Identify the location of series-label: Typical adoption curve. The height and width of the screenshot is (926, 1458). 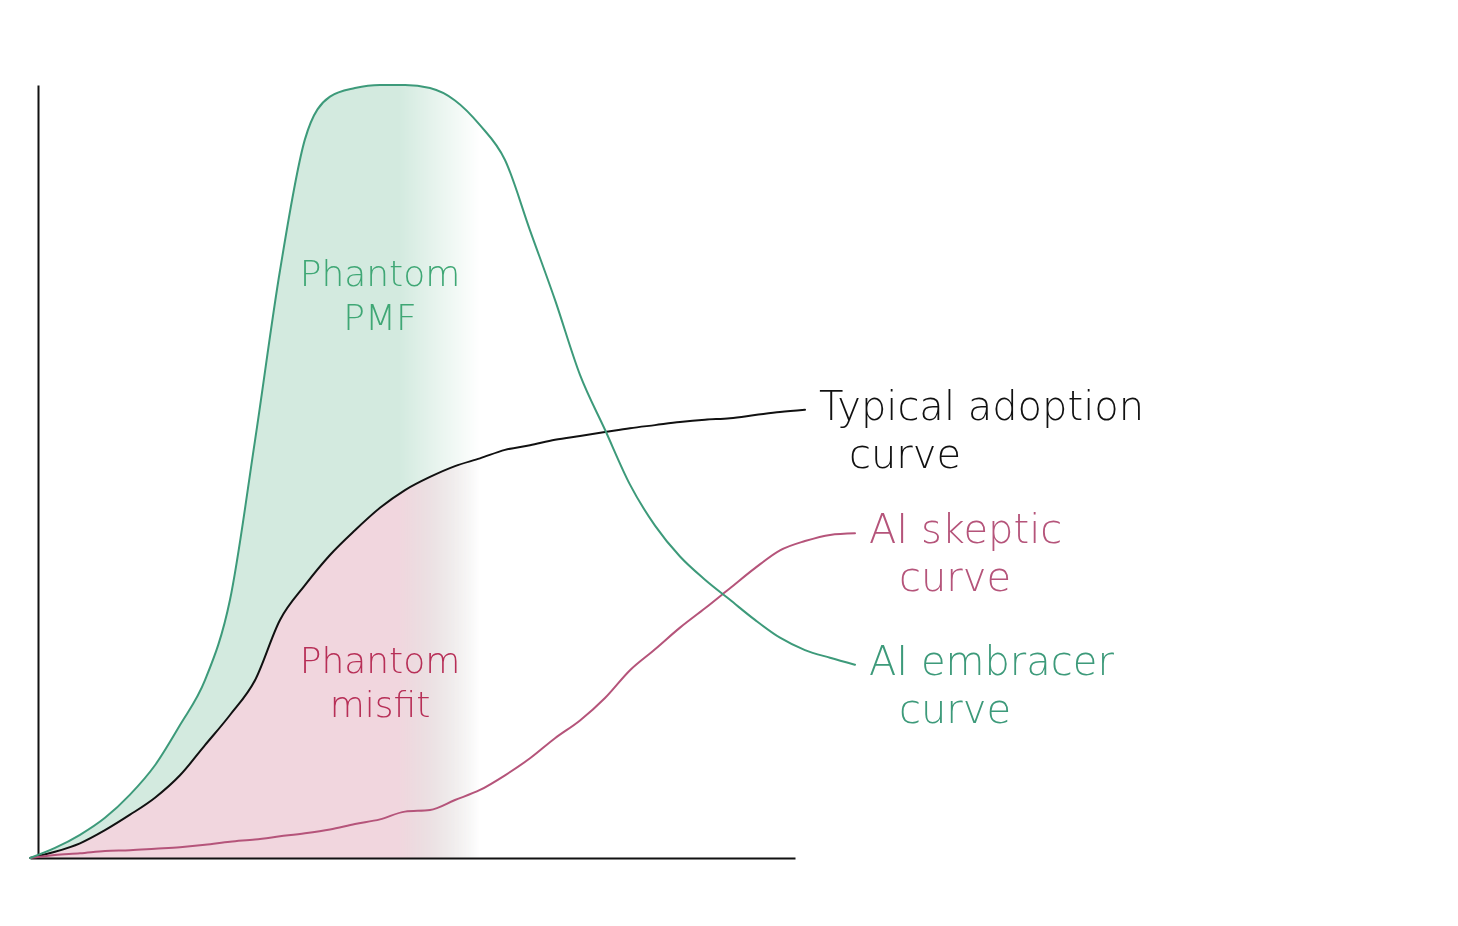
(982, 429).